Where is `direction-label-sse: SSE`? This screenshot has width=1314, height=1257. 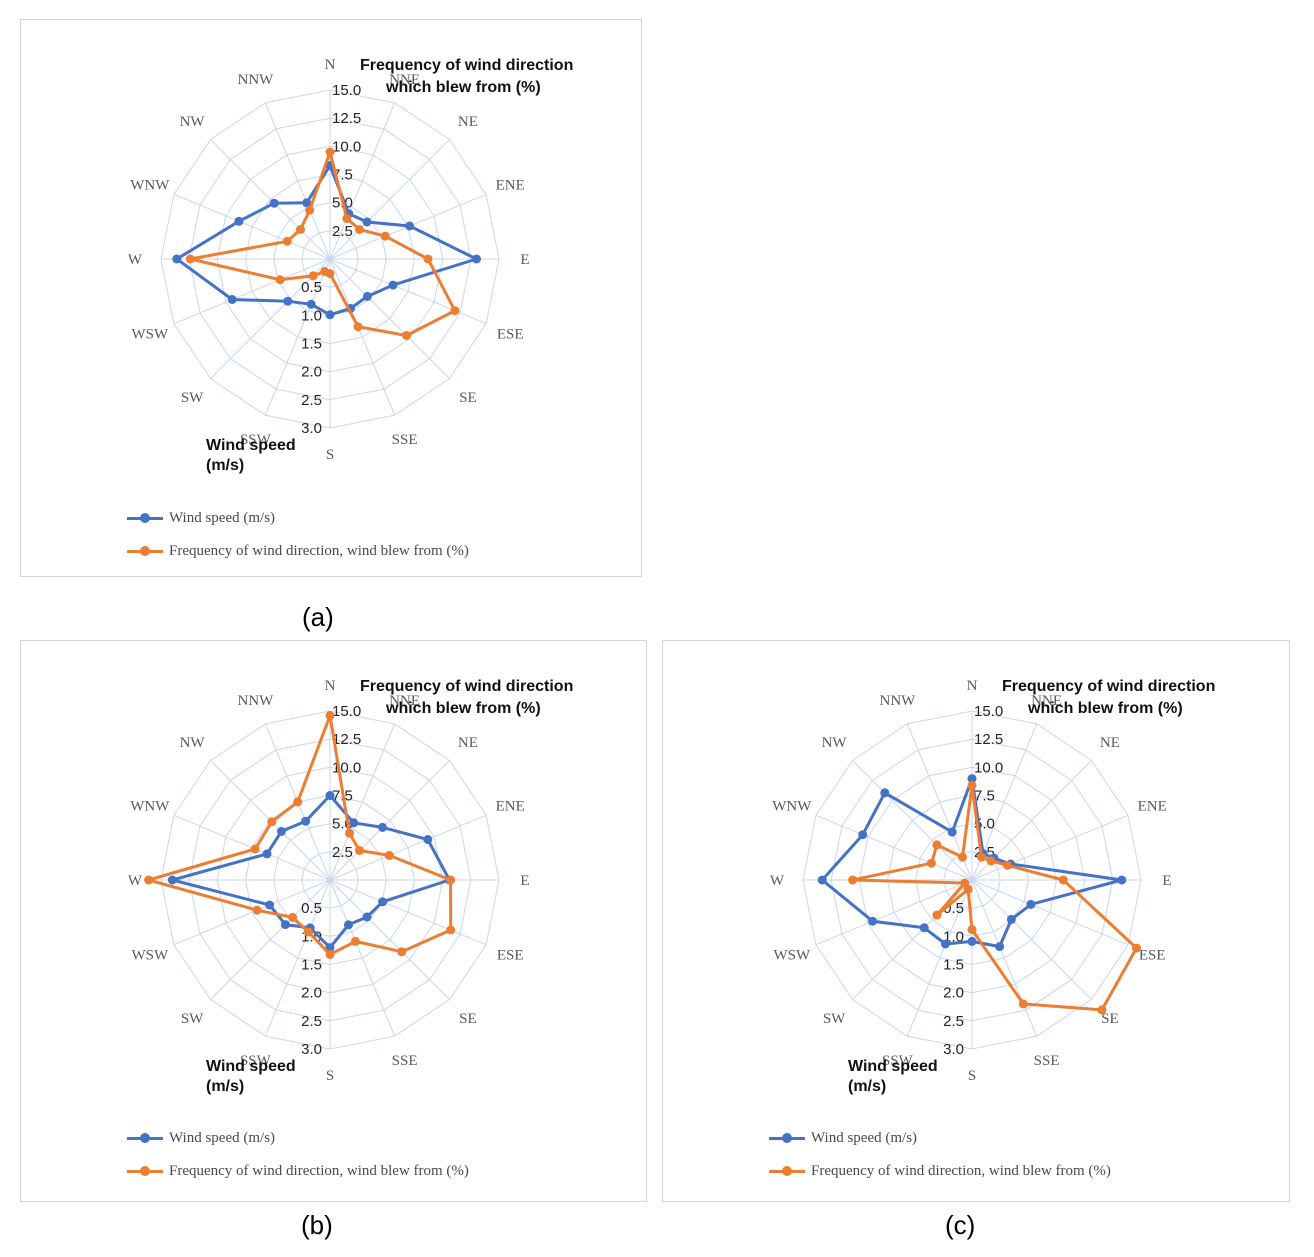
direction-label-sse: SSE is located at coordinates (405, 440).